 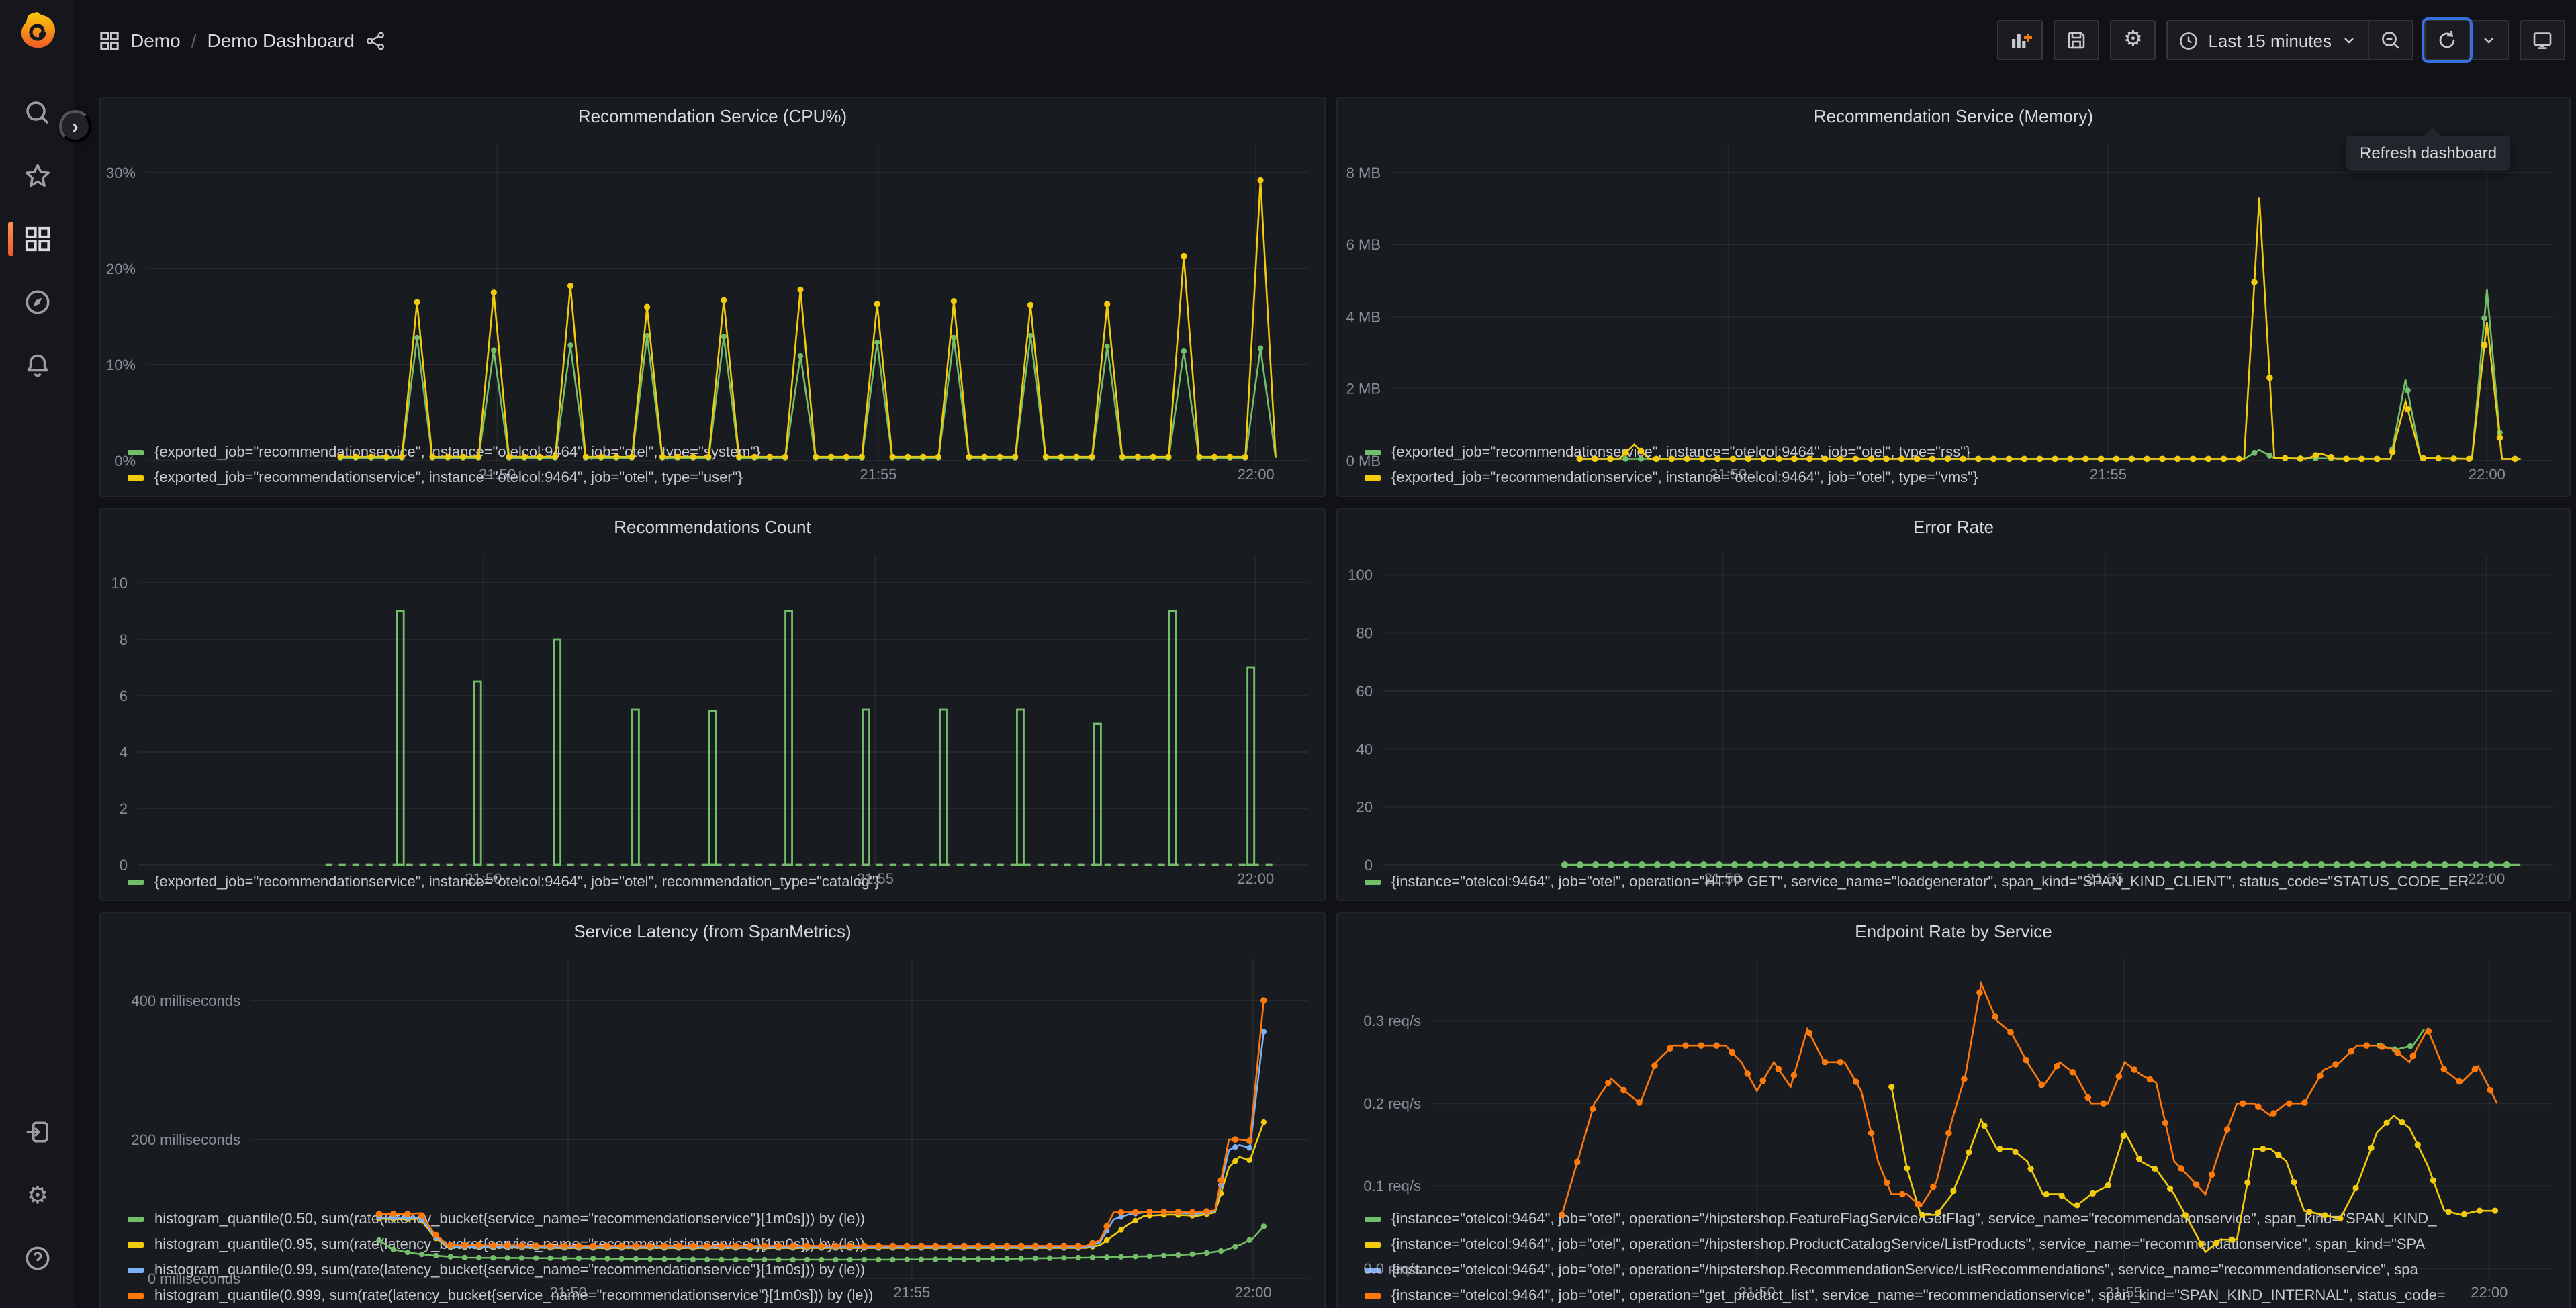 What do you see at coordinates (2428, 149) in the screenshot?
I see `refresh-tooltip: Refresh dashboard` at bounding box center [2428, 149].